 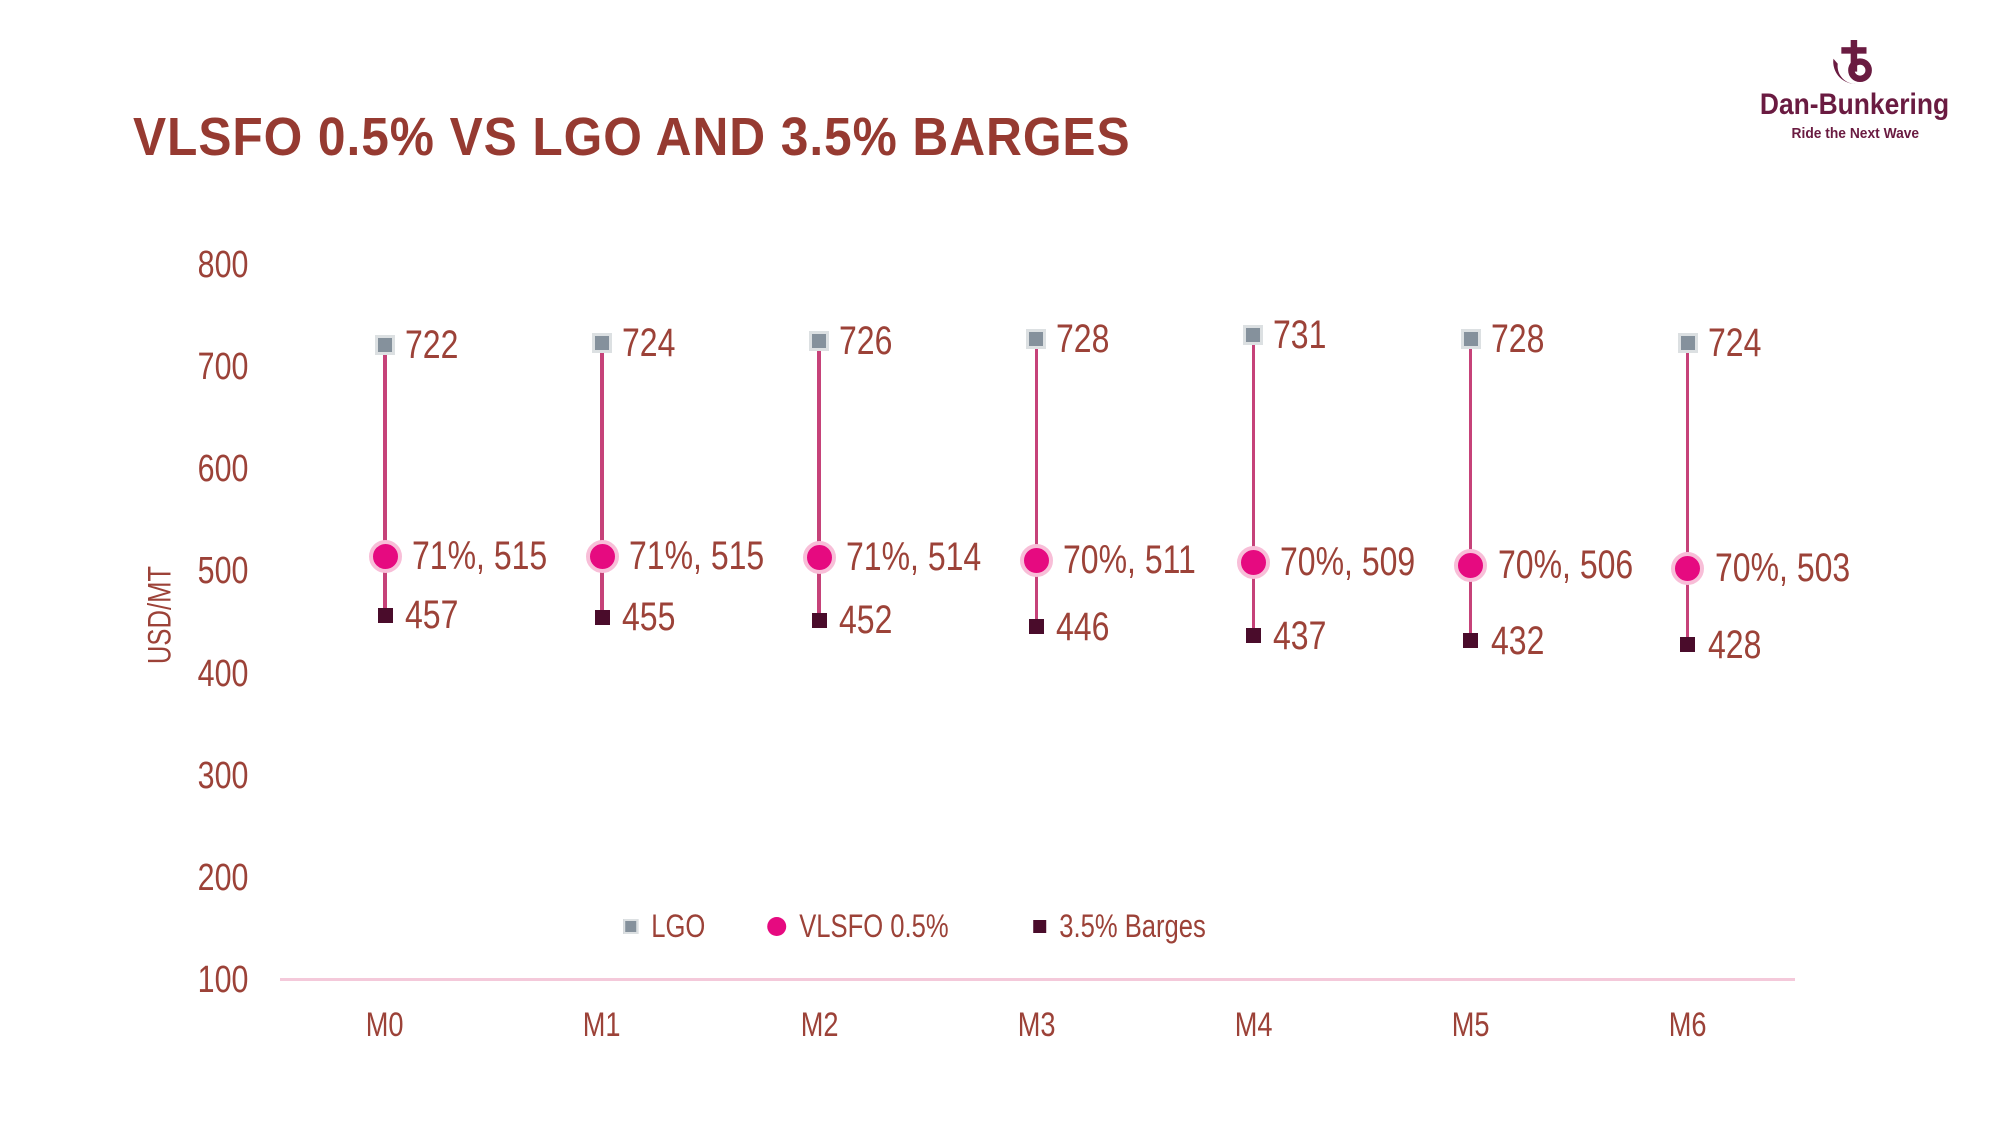 I want to click on barges-value-label: 452, so click(x=872, y=620).